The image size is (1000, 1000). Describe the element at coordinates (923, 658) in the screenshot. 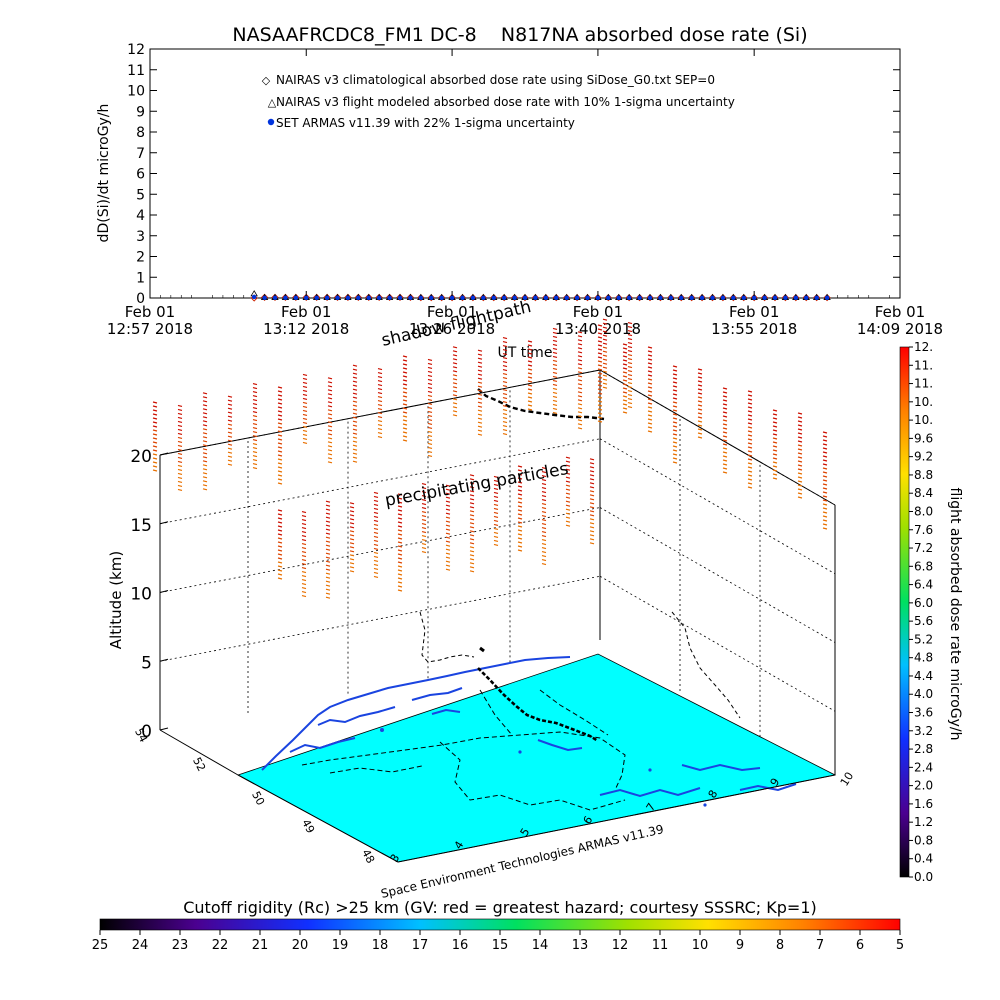

I see `dose-colorbar-tick-label: 4.8` at that location.